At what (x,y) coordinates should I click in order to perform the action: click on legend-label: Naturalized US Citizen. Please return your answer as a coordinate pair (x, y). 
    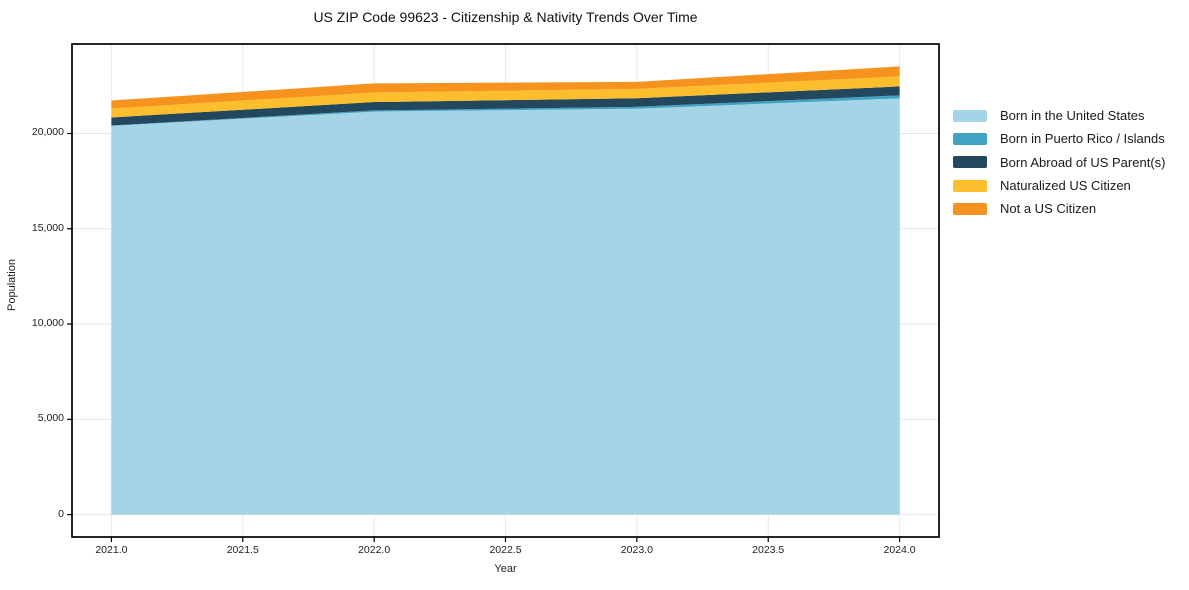
    Looking at the image, I should click on (1065, 186).